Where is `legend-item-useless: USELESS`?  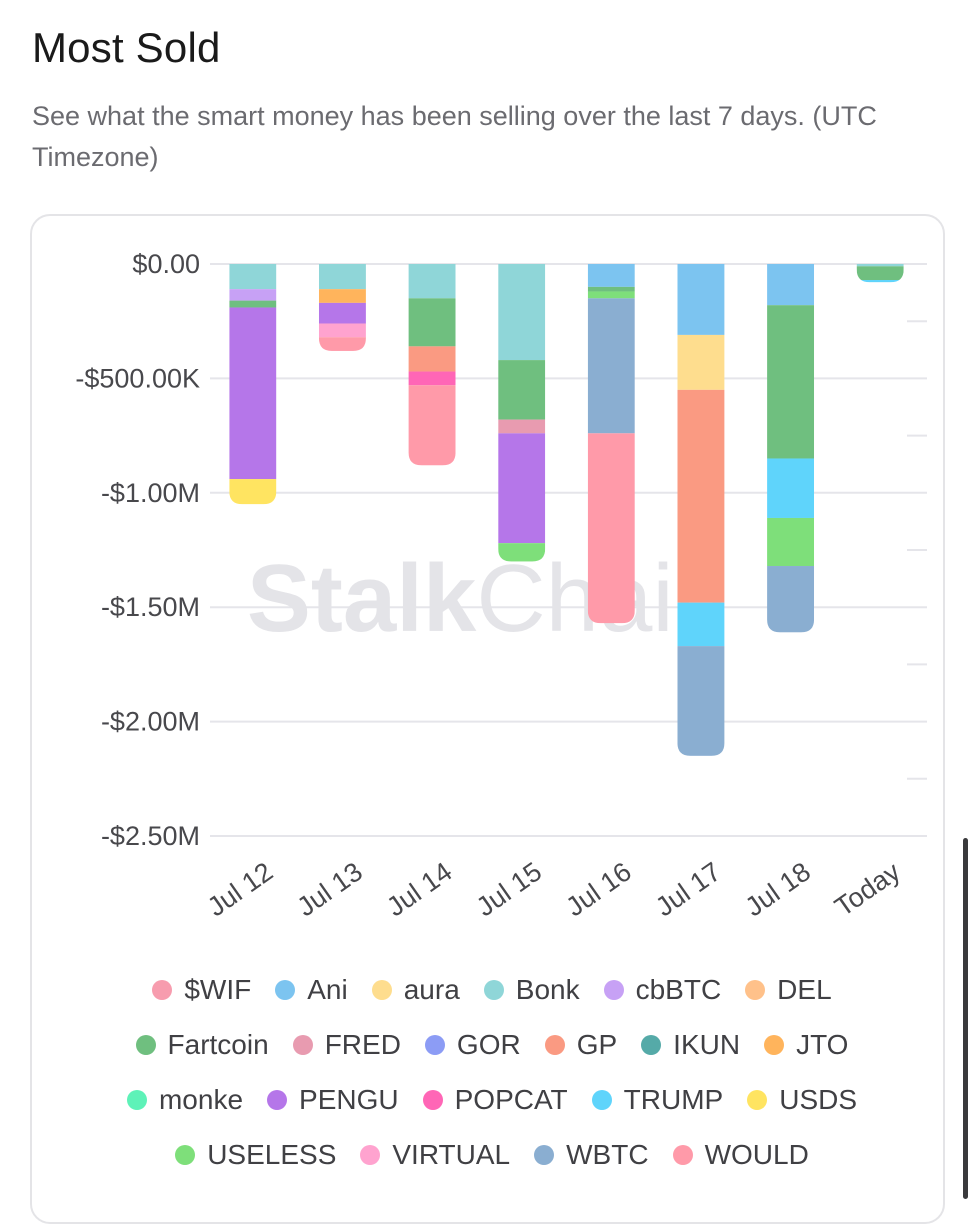 legend-item-useless: USELESS is located at coordinates (255, 1155).